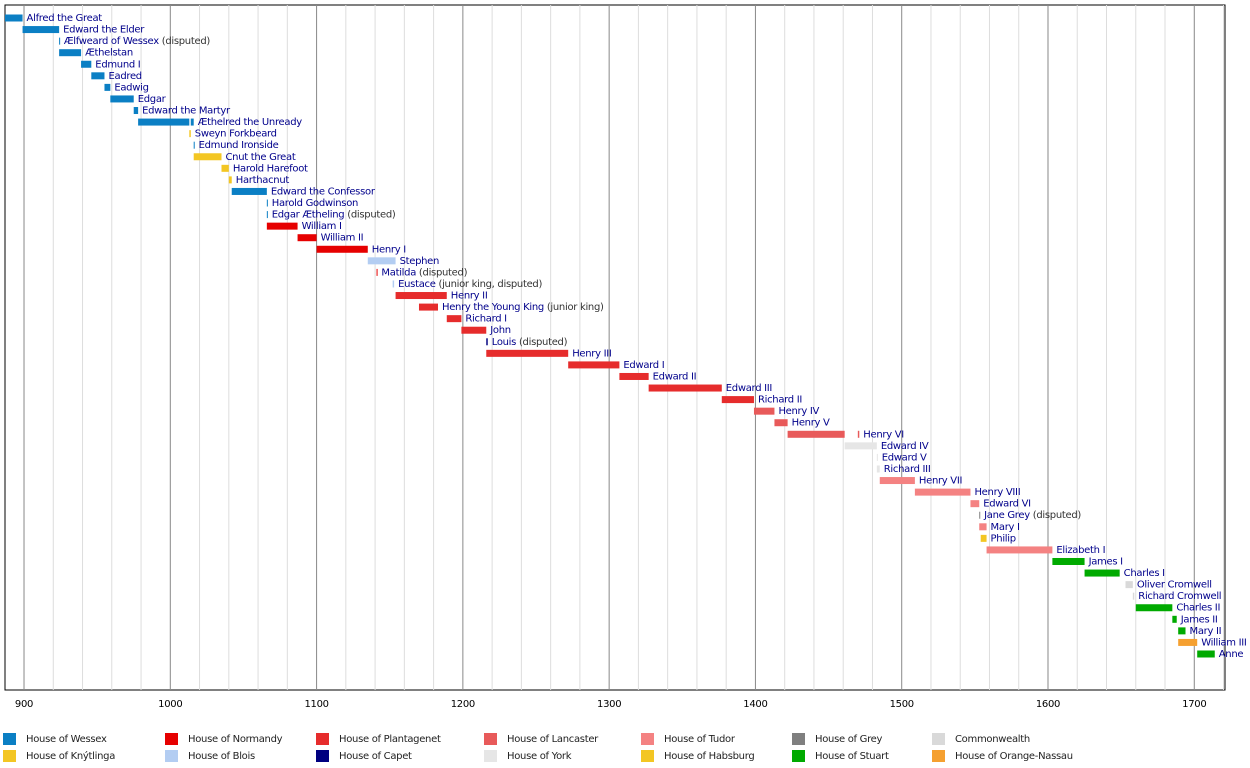 The width and height of the screenshot is (1250, 768). I want to click on reign-name: Harold Harefoot, so click(270, 168).